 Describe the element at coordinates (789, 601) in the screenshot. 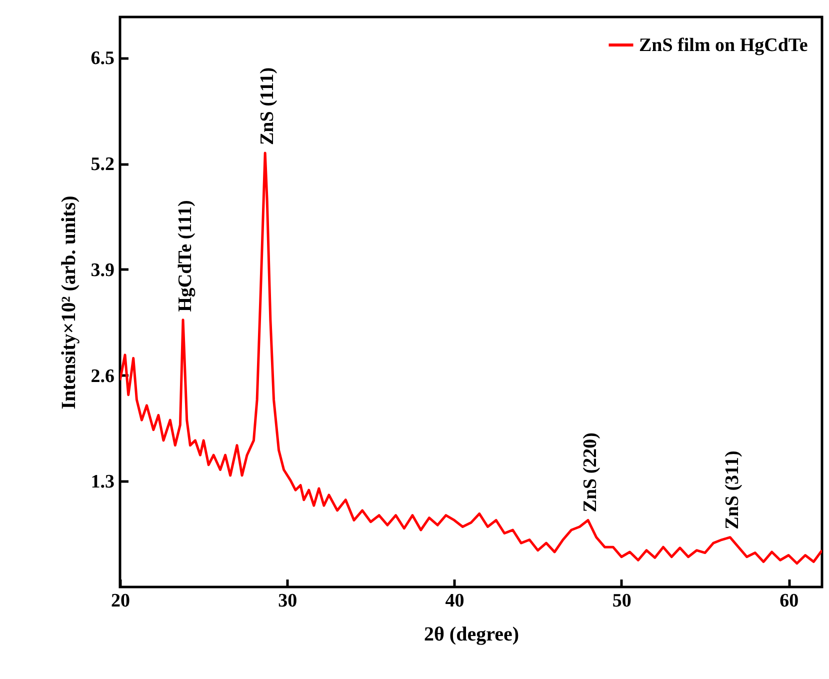

I see `x-tick-label: 60` at that location.